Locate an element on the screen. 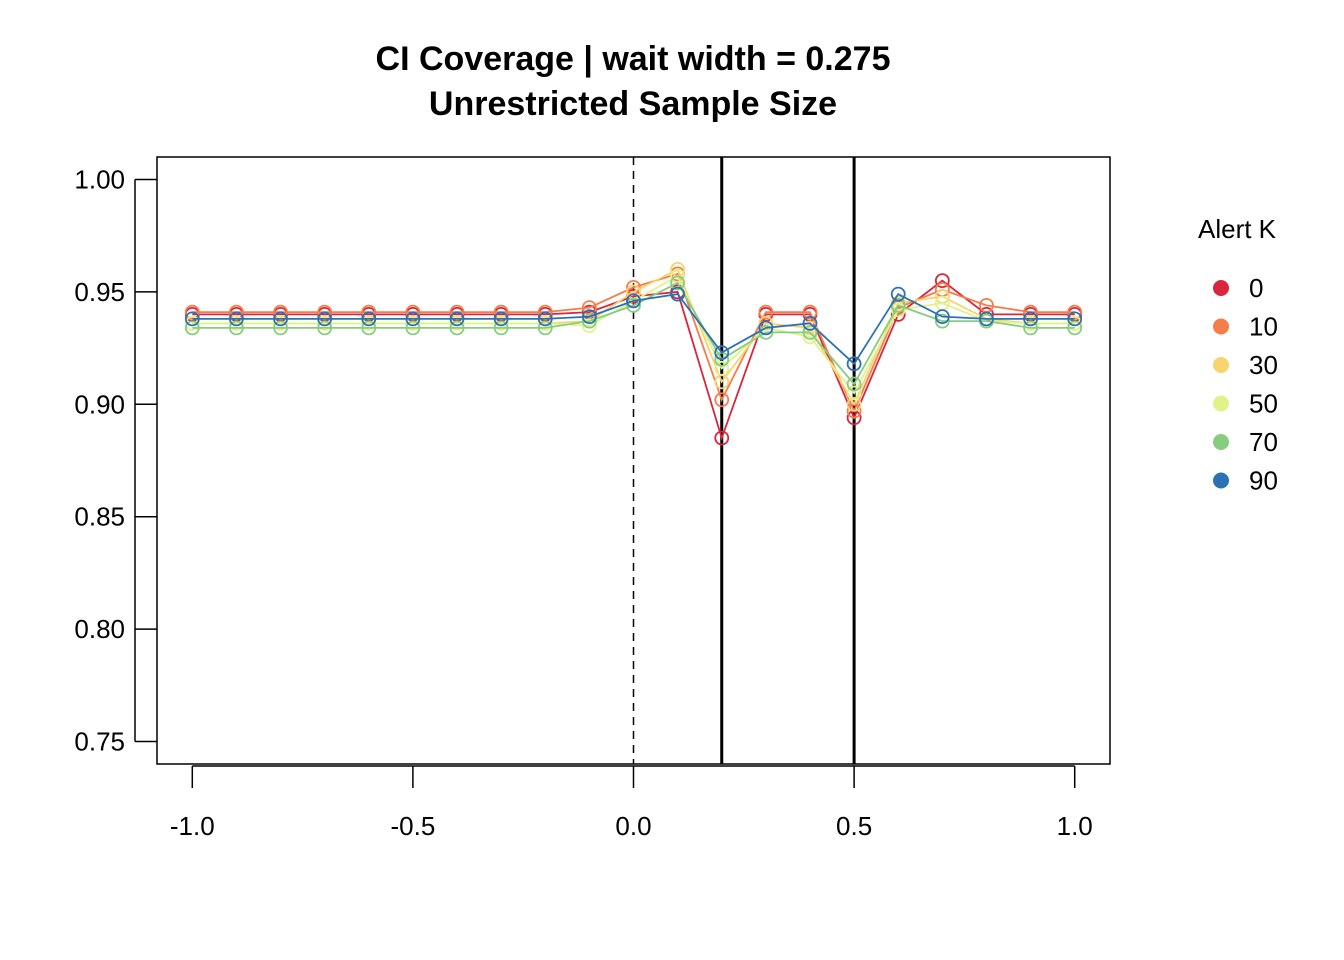 Image resolution: width=1344 pixels, height=960 pixels. y-axis: 0.75 0.80 0.85 0.90 0.95 1.00 is located at coordinates (115, 460).